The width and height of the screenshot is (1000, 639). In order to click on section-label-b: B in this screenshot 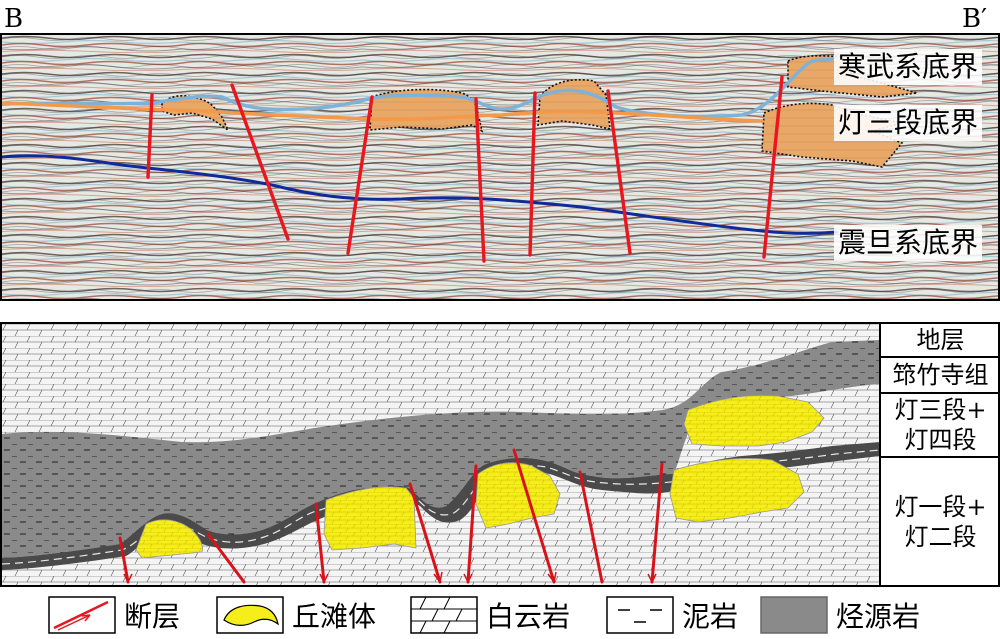, I will do `click(14, 19)`.